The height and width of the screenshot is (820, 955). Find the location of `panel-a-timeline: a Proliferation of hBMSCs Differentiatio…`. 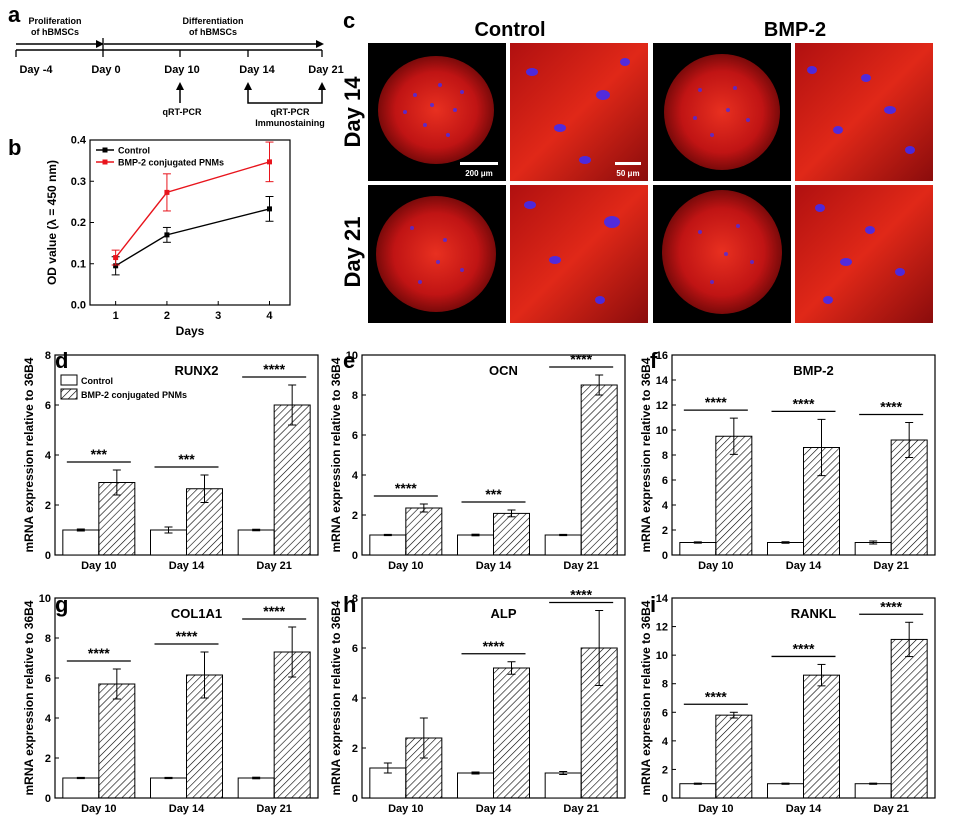

panel-a-timeline: a Proliferation of hBMSCs Differentiatio… is located at coordinates (176, 65).